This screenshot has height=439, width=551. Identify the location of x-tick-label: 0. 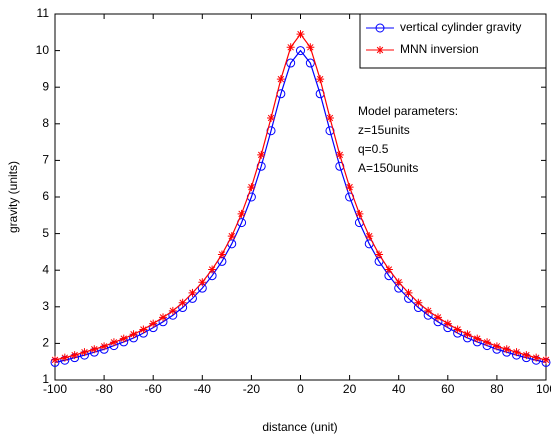
(300, 389).